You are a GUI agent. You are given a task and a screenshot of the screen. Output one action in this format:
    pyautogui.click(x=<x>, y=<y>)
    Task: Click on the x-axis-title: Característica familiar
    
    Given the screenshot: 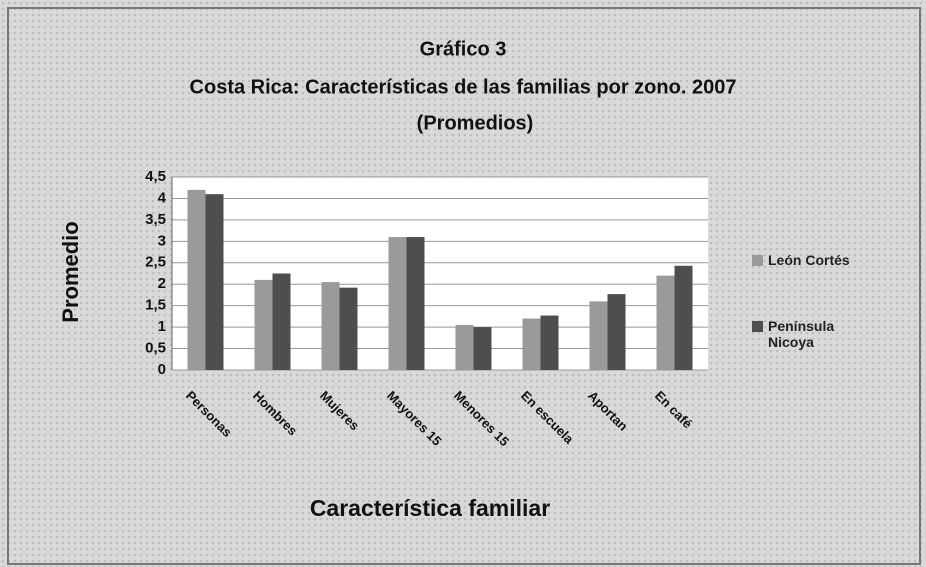 What is the action you would take?
    pyautogui.click(x=430, y=508)
    